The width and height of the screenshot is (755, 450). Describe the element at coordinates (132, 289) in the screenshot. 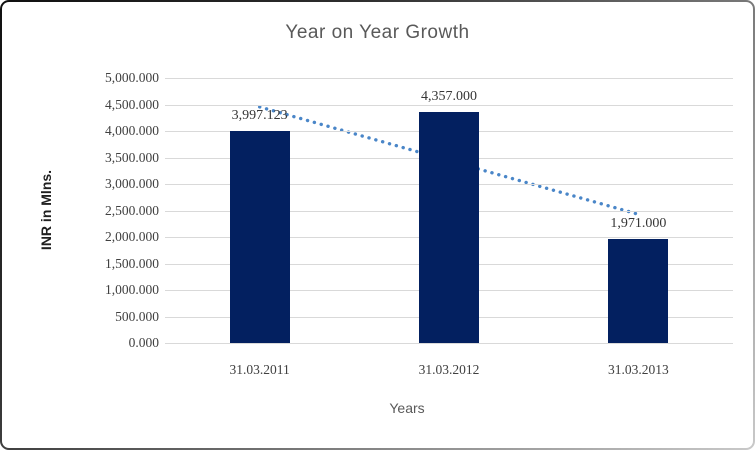

I see `y-tick-label: 1,000.000` at that location.